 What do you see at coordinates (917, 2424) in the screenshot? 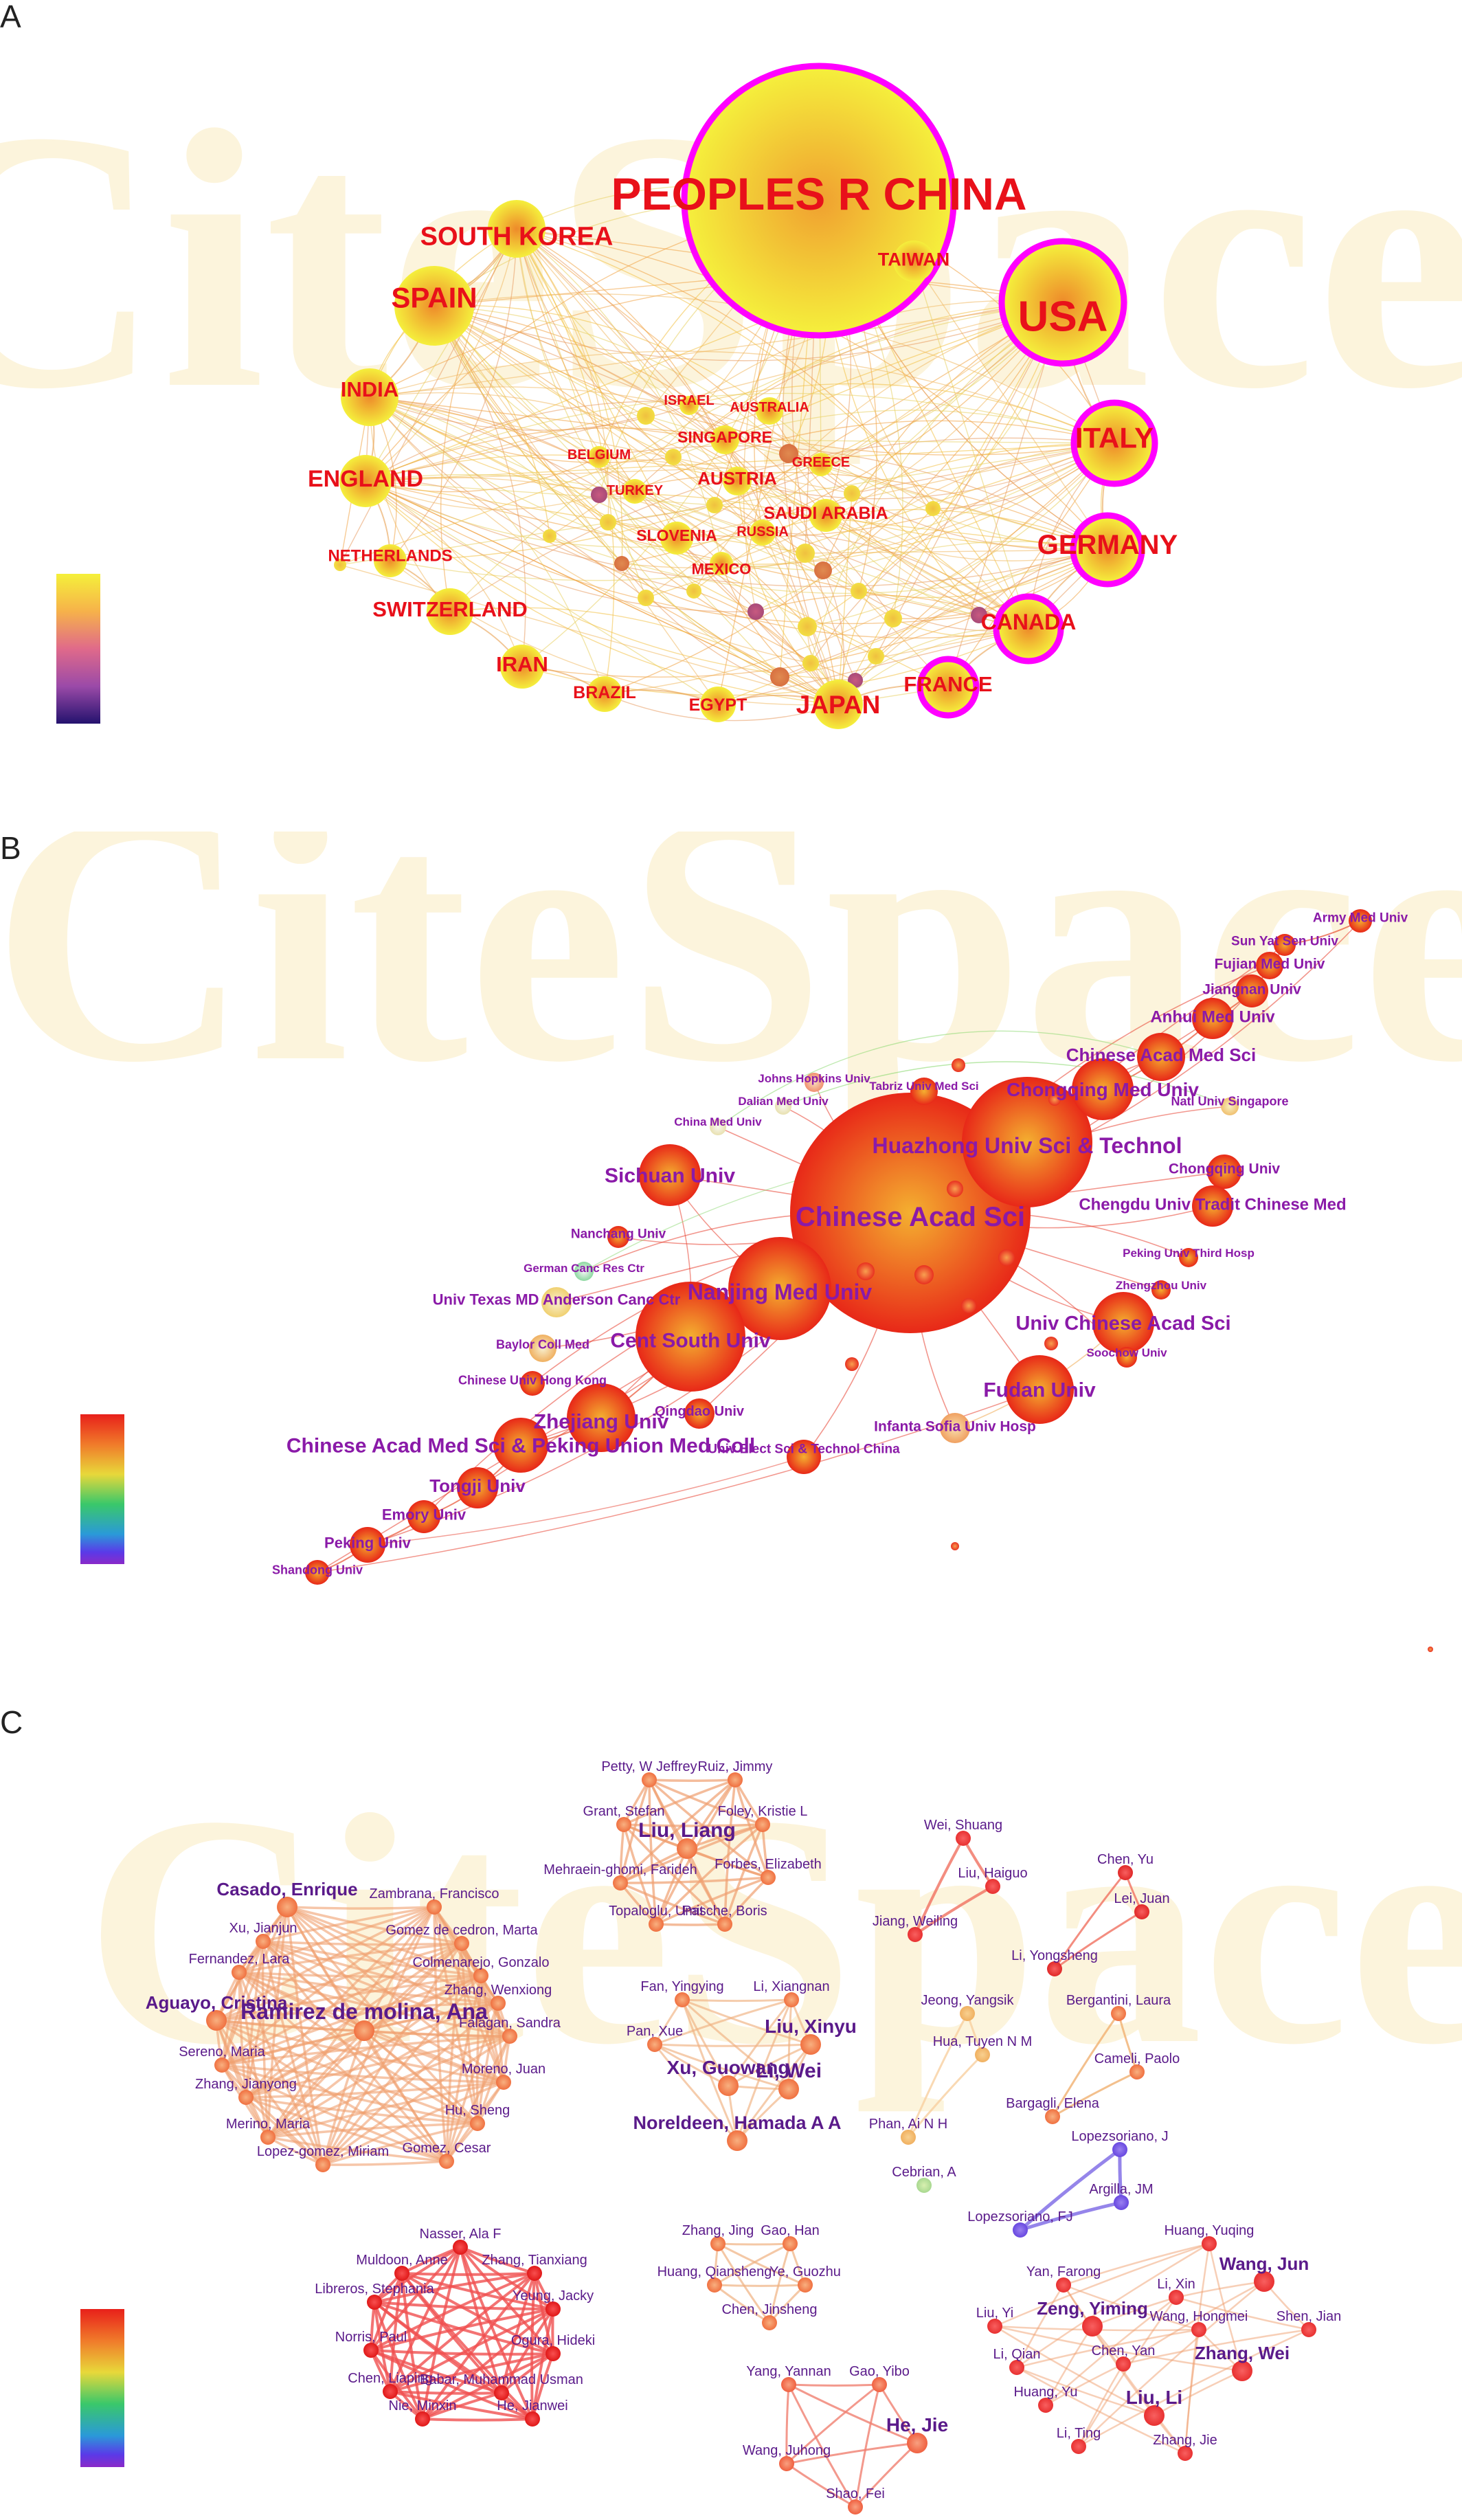
I see `node-label-he-jie: He, Jie` at bounding box center [917, 2424].